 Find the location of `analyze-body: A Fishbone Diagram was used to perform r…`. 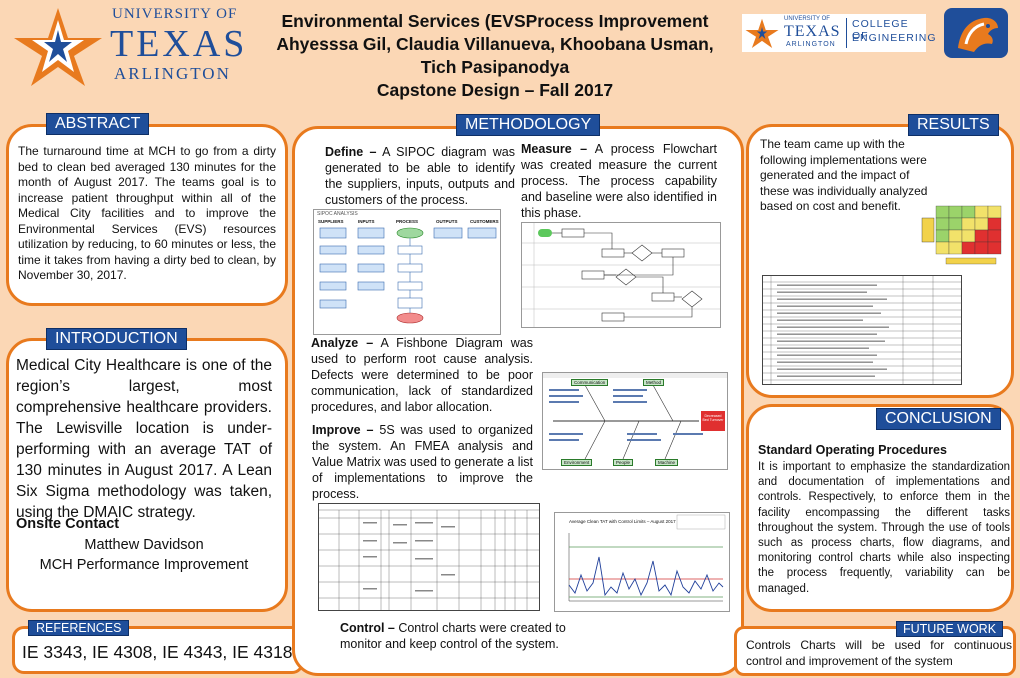

analyze-body: A Fishbone Diagram was used to perform r… is located at coordinates (422, 375).